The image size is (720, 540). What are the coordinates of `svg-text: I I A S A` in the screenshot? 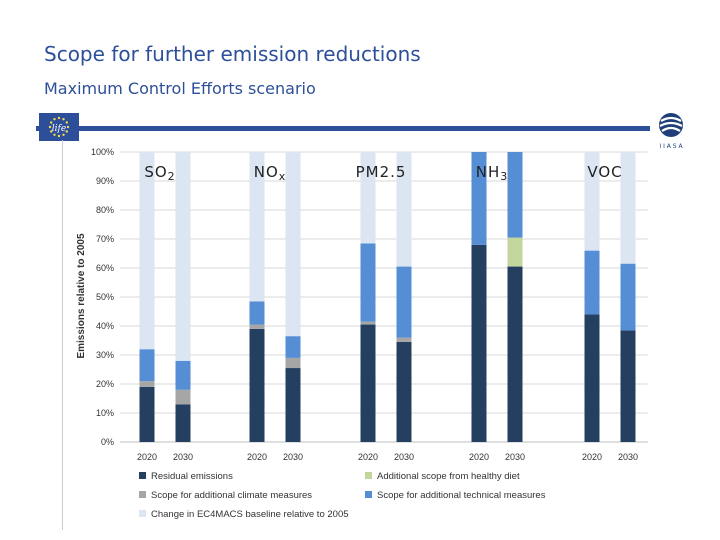 It's located at (671, 146).